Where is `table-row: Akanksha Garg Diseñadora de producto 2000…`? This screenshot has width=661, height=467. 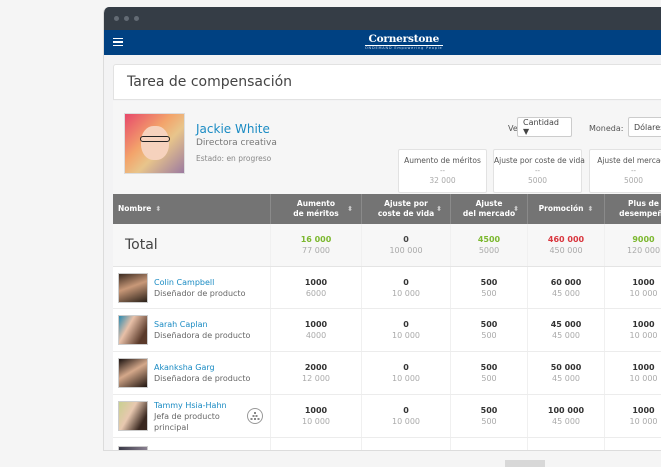 table-row: Akanksha Garg Diseñadora de producto 2000… is located at coordinates (387, 373).